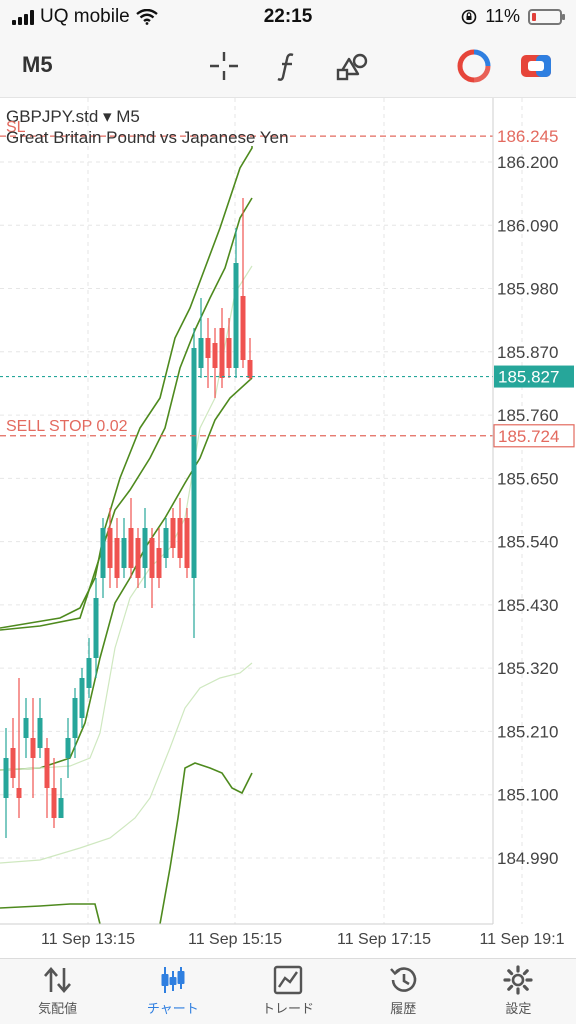 The height and width of the screenshot is (1024, 576). Describe the element at coordinates (502, 16) in the screenshot. I see `battery-percent: 11%` at that location.